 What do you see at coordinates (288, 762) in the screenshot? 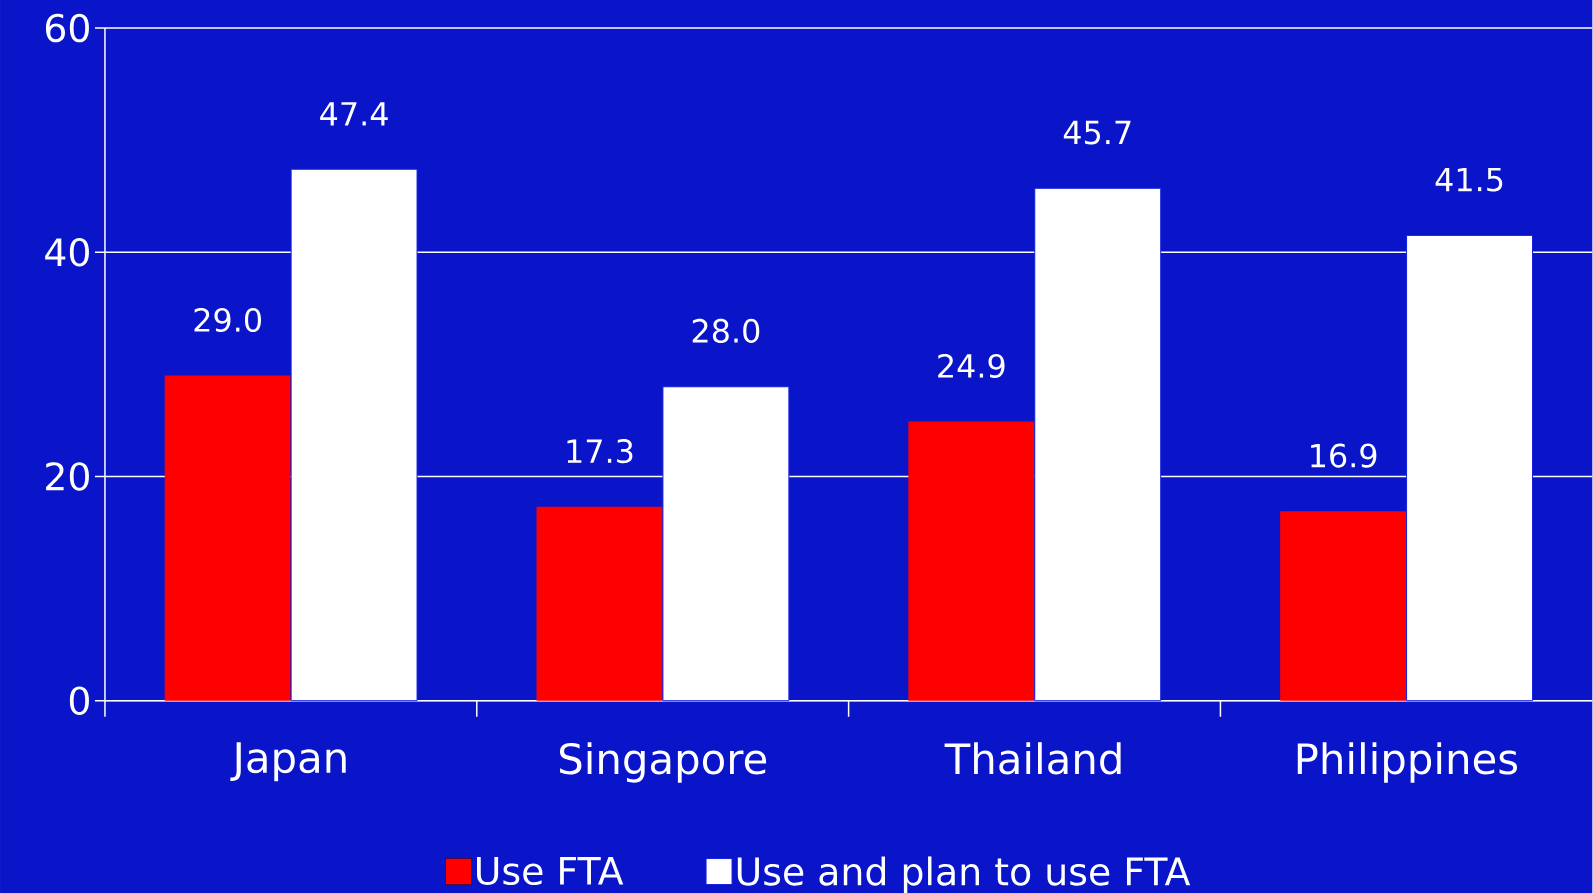
I see `x-tick-label: Japan` at bounding box center [288, 762].